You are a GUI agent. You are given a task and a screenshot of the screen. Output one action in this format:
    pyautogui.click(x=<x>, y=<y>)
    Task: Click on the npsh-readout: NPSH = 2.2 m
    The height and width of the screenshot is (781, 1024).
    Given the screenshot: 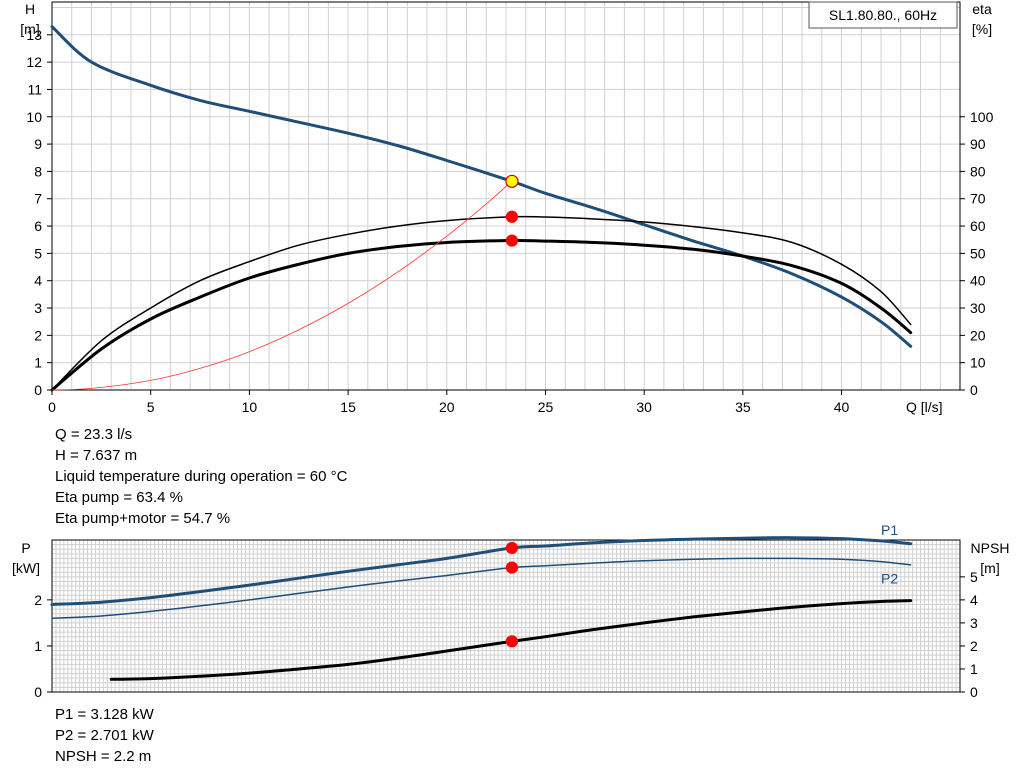 What is the action you would take?
    pyautogui.click(x=103, y=756)
    